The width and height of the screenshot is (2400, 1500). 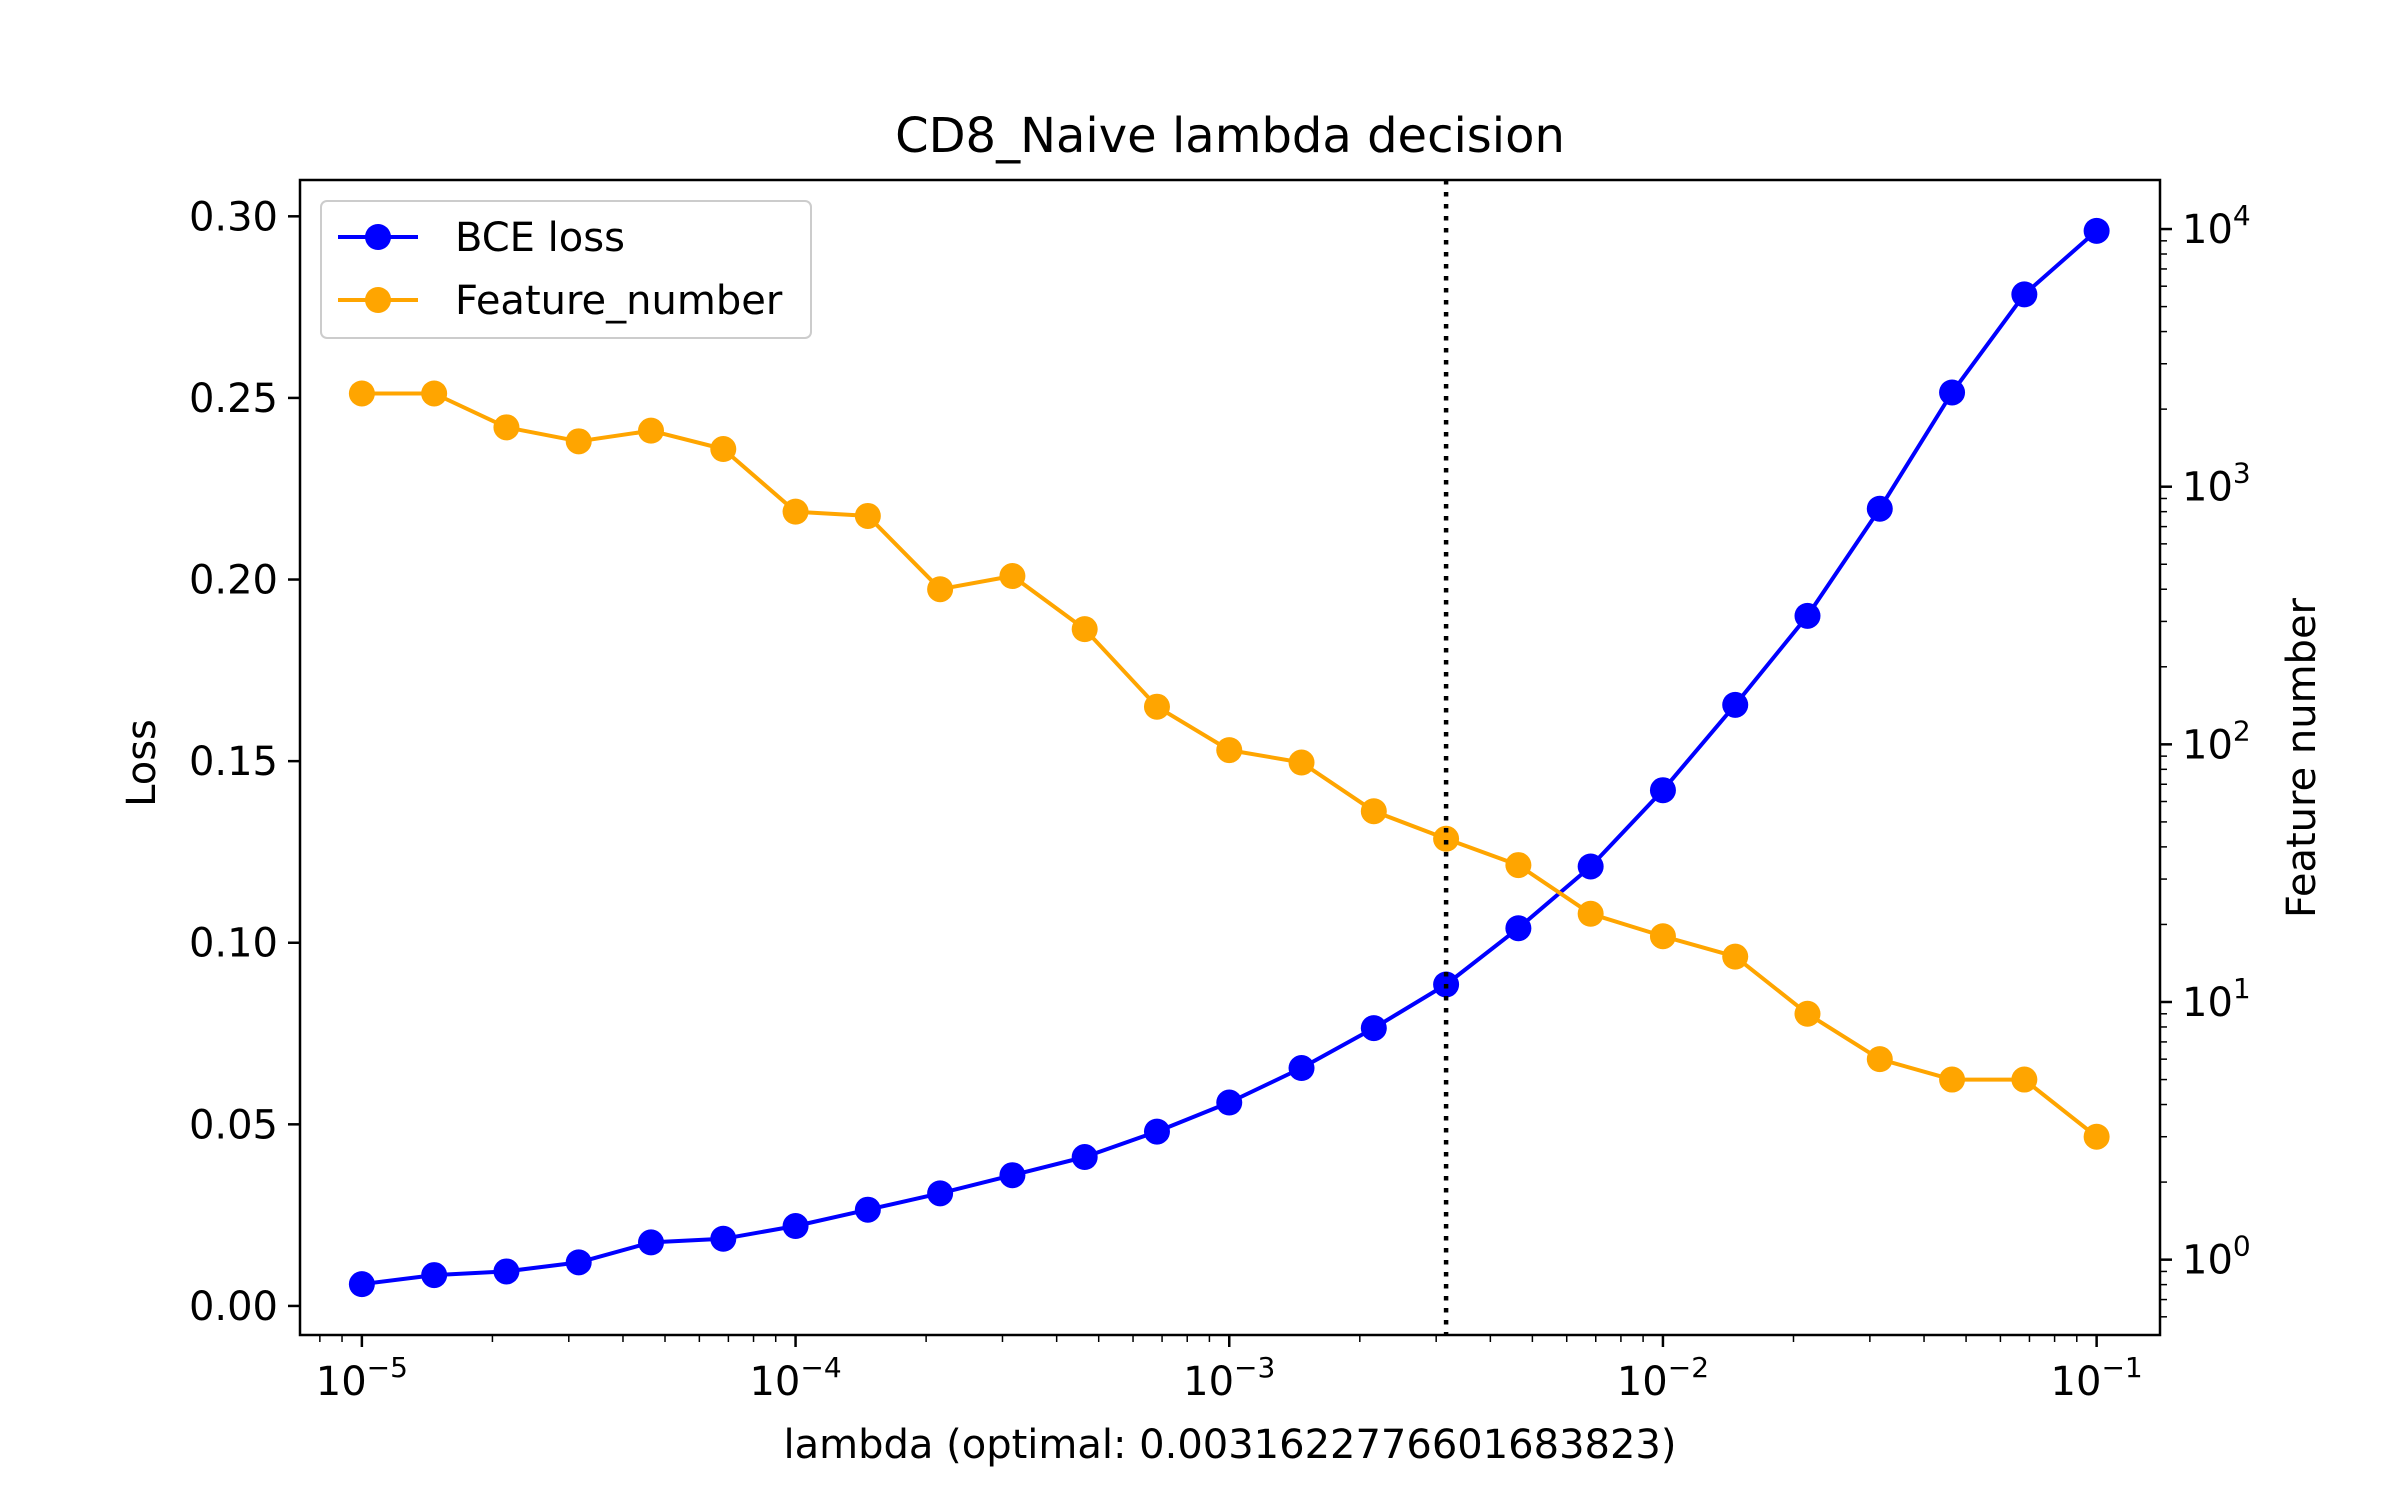 What do you see at coordinates (233, 762) in the screenshot?
I see `y-tick-label-3: 0.15` at bounding box center [233, 762].